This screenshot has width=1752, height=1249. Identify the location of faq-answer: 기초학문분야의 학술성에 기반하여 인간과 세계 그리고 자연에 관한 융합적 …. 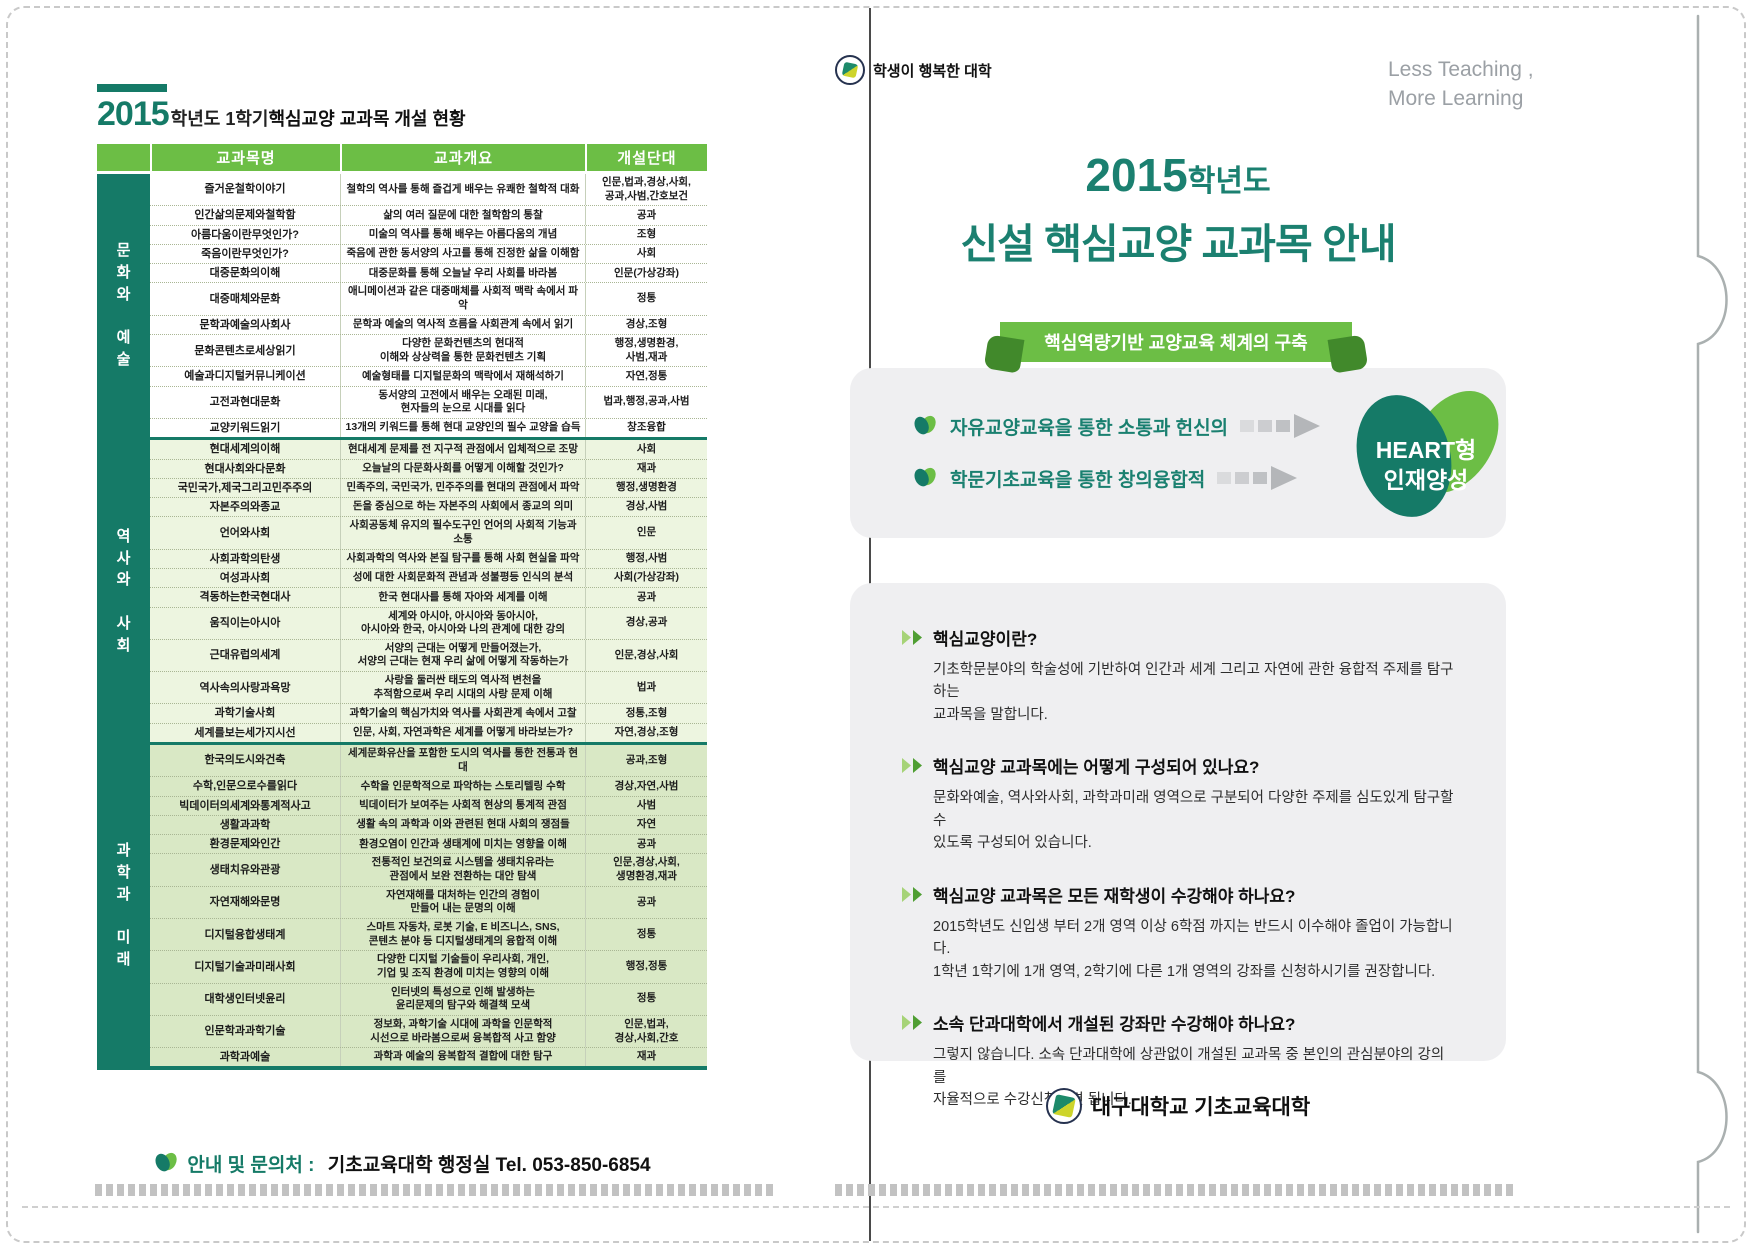
(1193, 692).